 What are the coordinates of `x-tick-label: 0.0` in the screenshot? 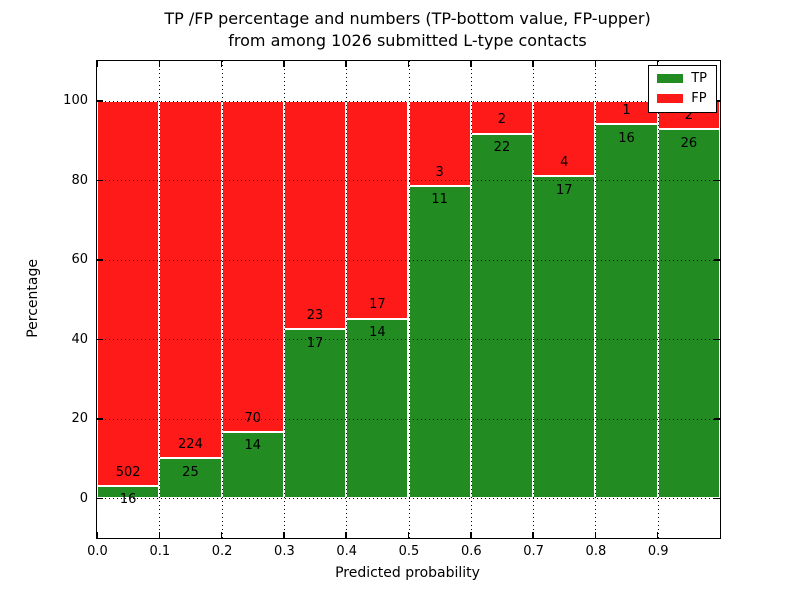 It's located at (97, 551).